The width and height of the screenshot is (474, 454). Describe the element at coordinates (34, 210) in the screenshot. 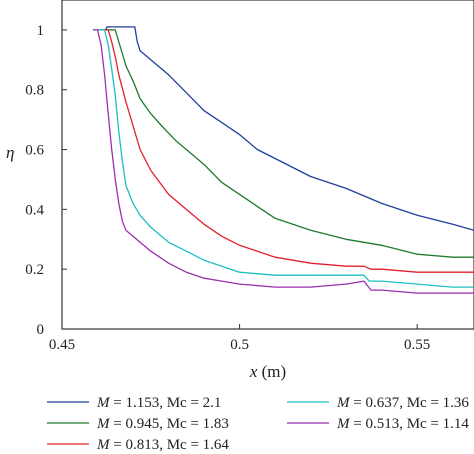

I see `y-tick-label: 0.4` at that location.